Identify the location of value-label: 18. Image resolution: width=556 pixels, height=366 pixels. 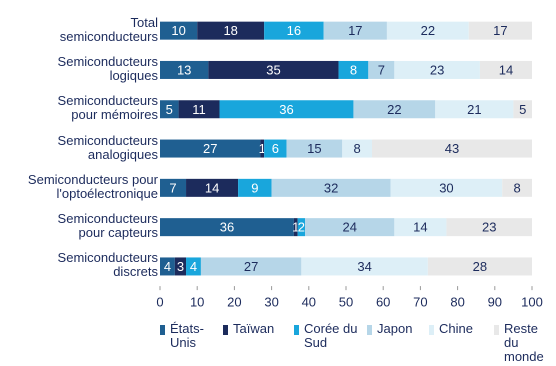
(230, 30).